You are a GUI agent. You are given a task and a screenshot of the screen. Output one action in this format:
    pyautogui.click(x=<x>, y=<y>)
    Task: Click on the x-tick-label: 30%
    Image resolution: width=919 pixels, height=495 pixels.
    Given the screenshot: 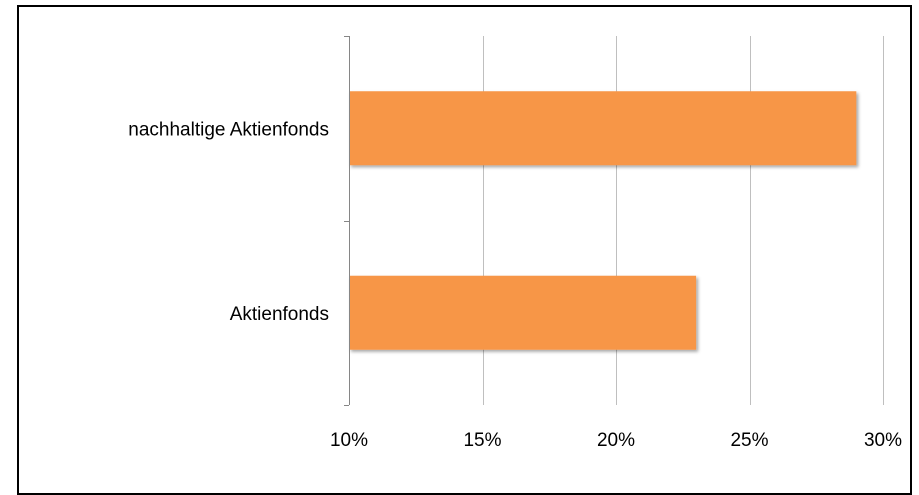 What is the action you would take?
    pyautogui.click(x=883, y=440)
    